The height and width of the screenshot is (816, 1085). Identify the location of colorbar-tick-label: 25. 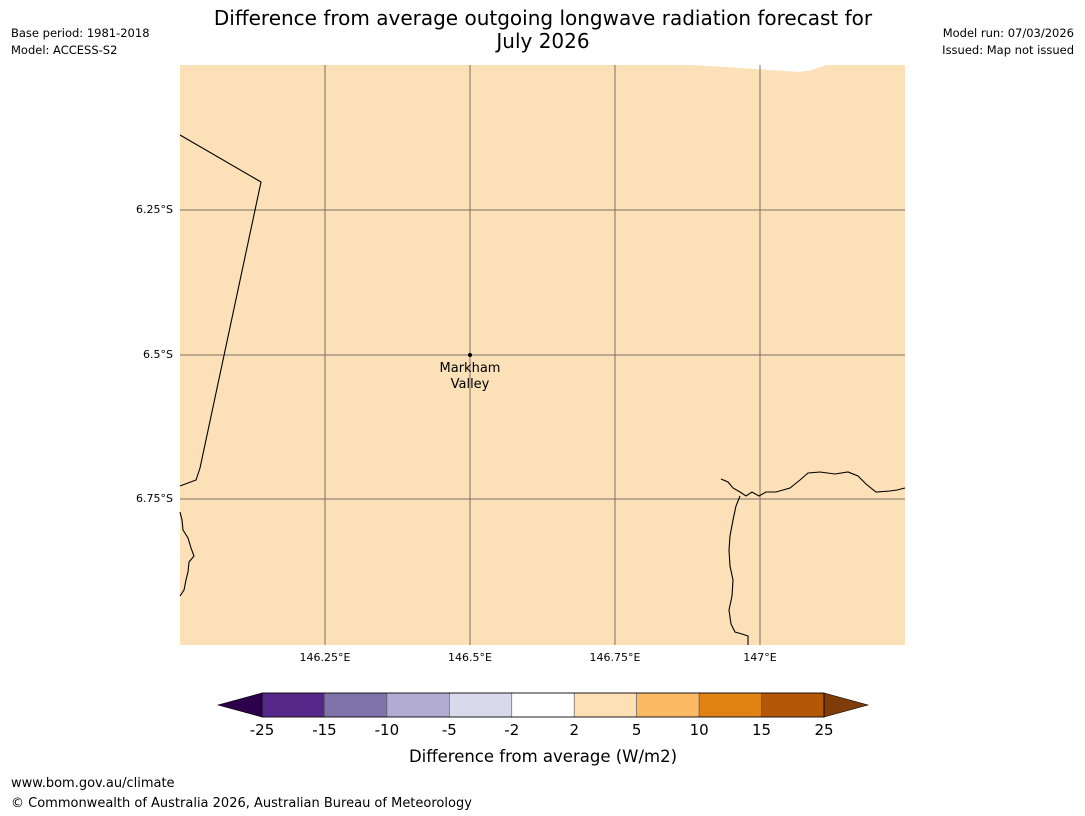
(823, 730).